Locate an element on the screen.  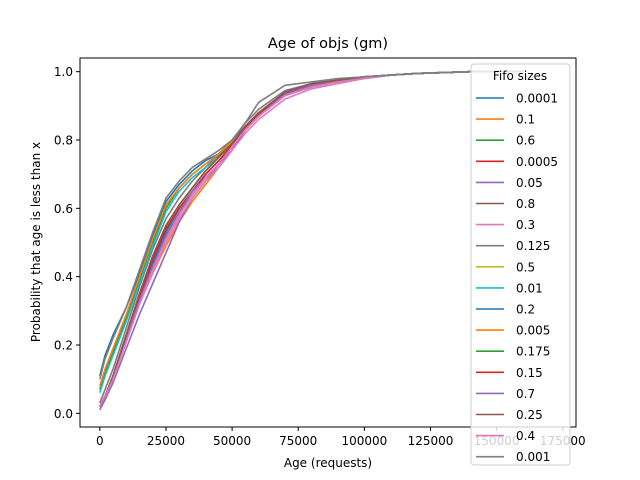
legend-entry: 0.6 is located at coordinates (505, 141).